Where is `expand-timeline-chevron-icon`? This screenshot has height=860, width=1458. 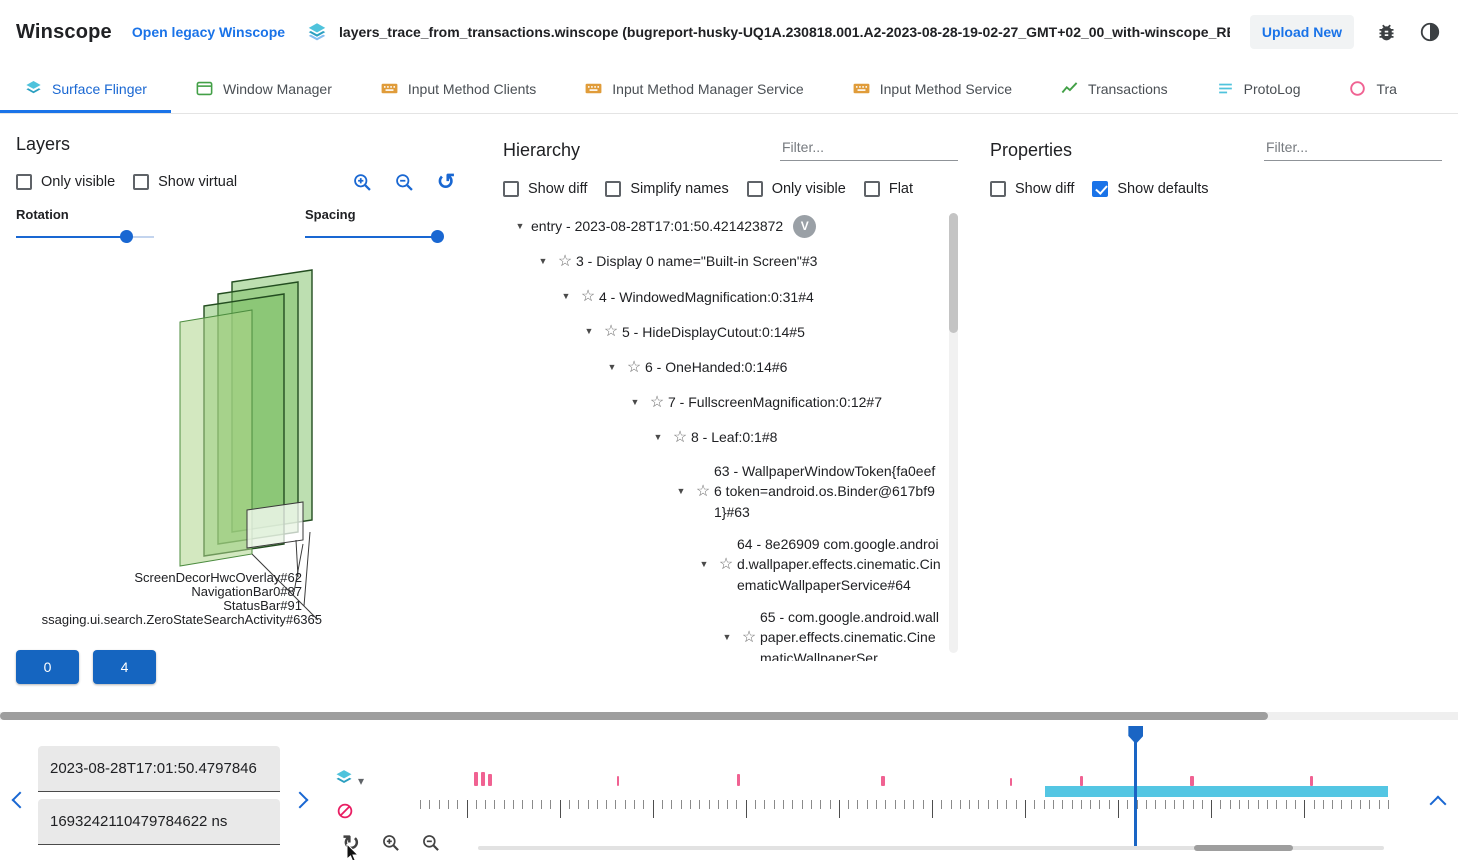
expand-timeline-chevron-icon is located at coordinates (1438, 804).